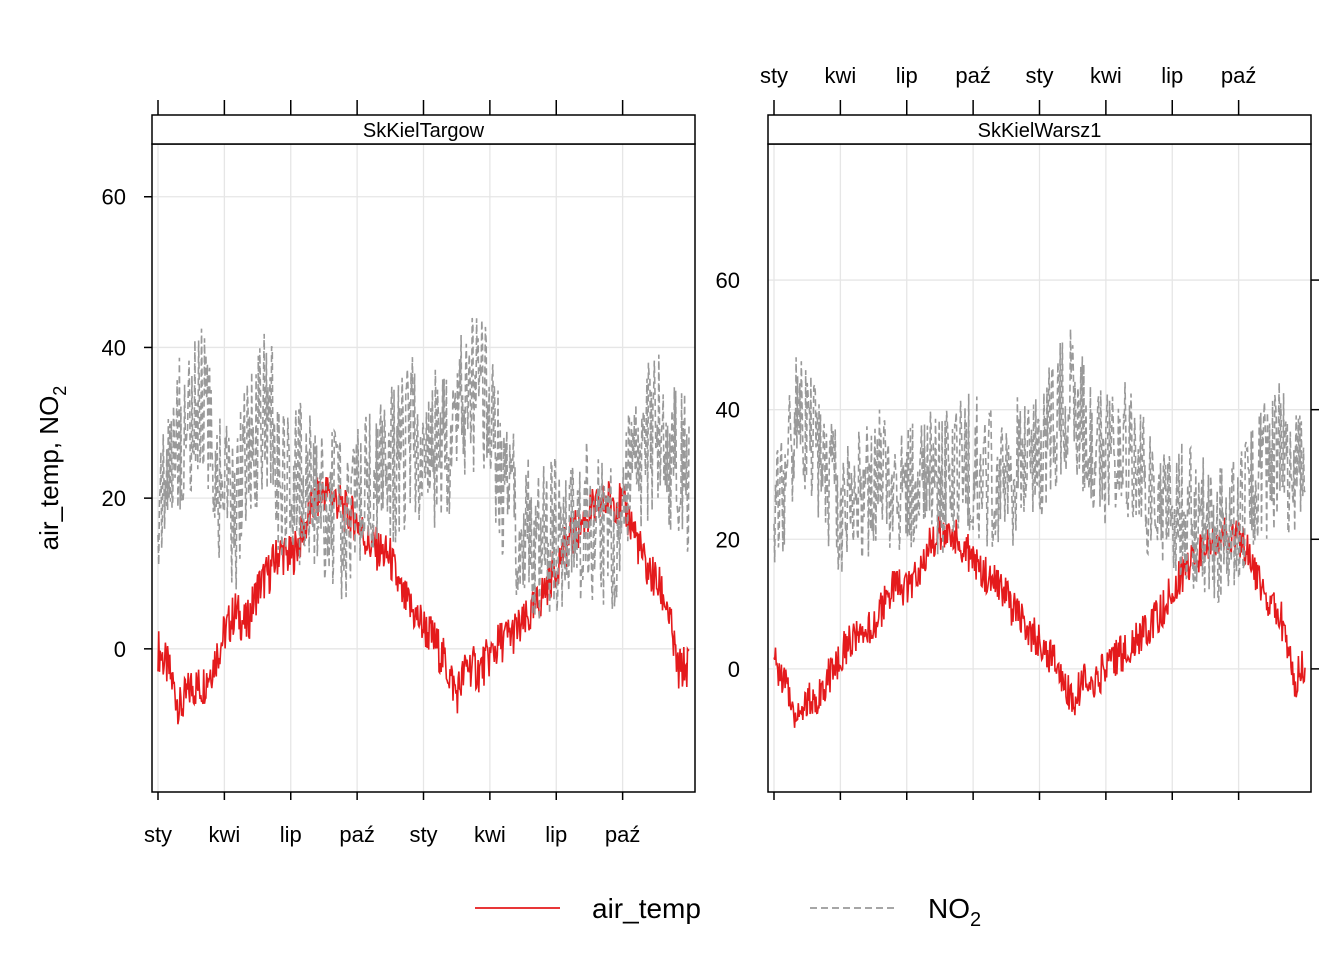 The image size is (1344, 960). What do you see at coordinates (728, 912) in the screenshot?
I see `legend: air_temp NO2` at bounding box center [728, 912].